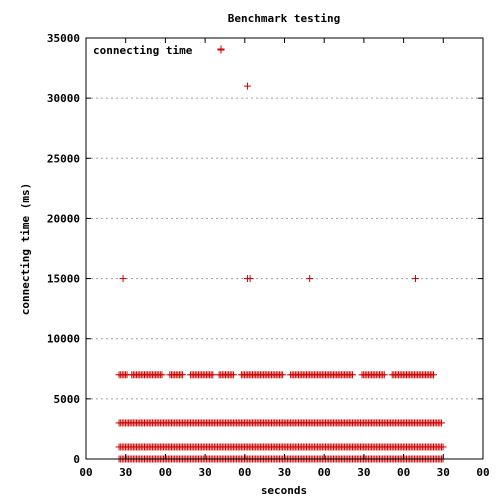 Image resolution: width=500 pixels, height=500 pixels. I want to click on y-tick-label: 25000, so click(63, 158).